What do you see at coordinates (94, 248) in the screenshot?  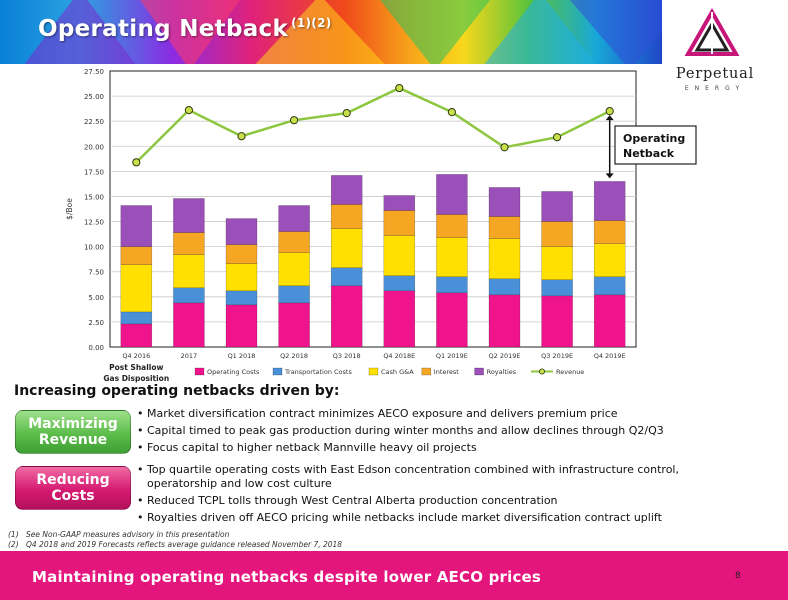 I see `y-tick-label: 10.00` at bounding box center [94, 248].